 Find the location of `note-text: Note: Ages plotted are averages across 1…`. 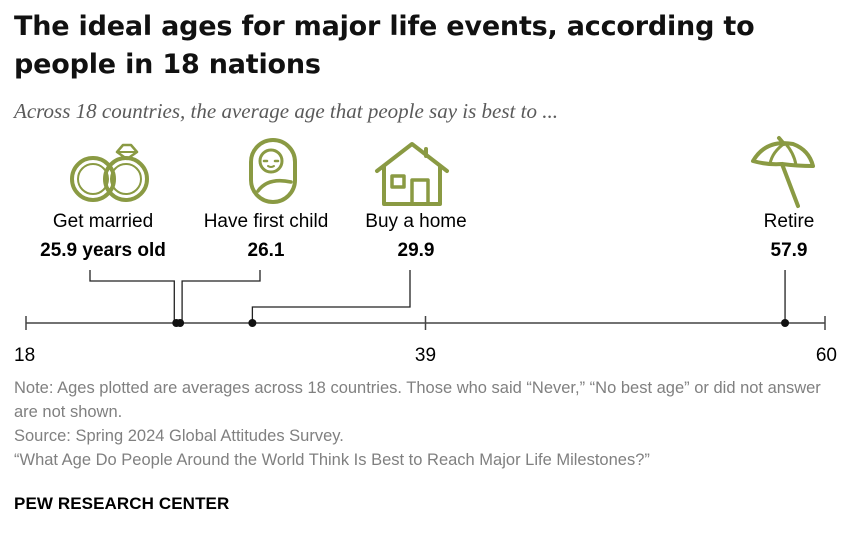

note-text: Note: Ages plotted are averages across 1… is located at coordinates (417, 400).